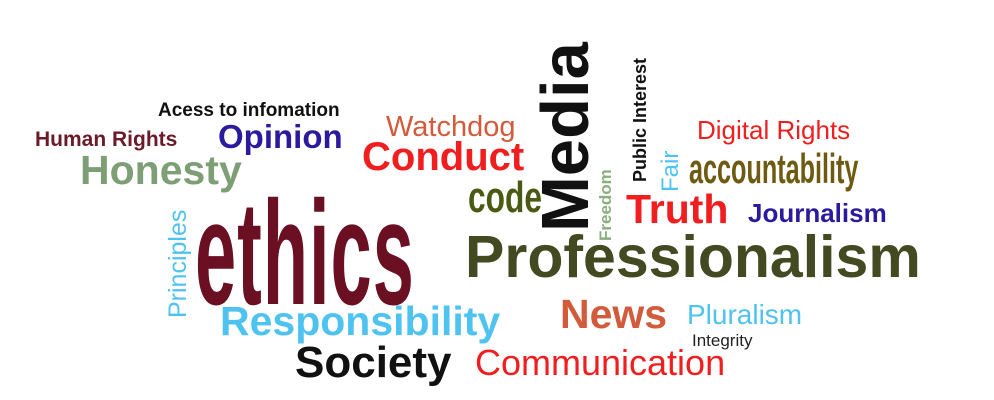  I want to click on word-human-rights: Human Rights, so click(106, 139).